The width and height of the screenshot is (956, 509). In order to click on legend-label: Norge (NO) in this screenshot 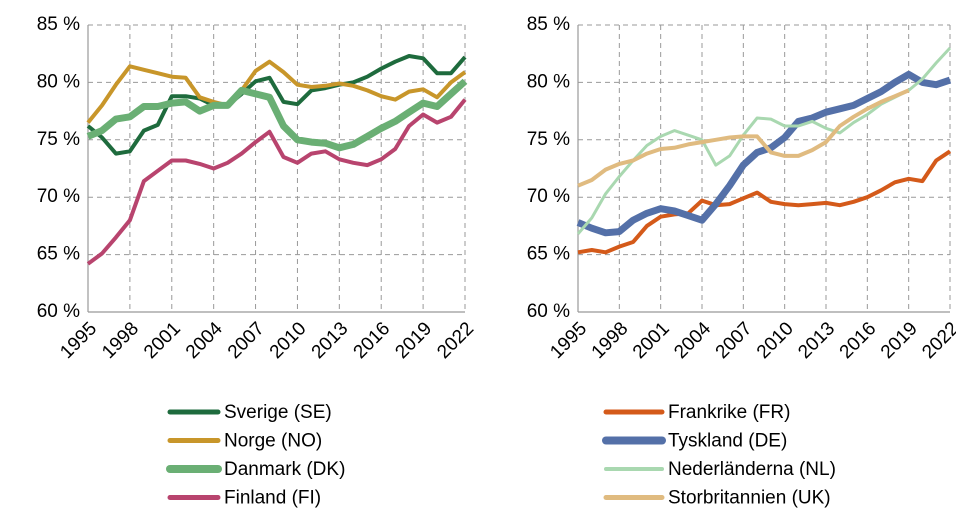, I will do `click(273, 441)`.